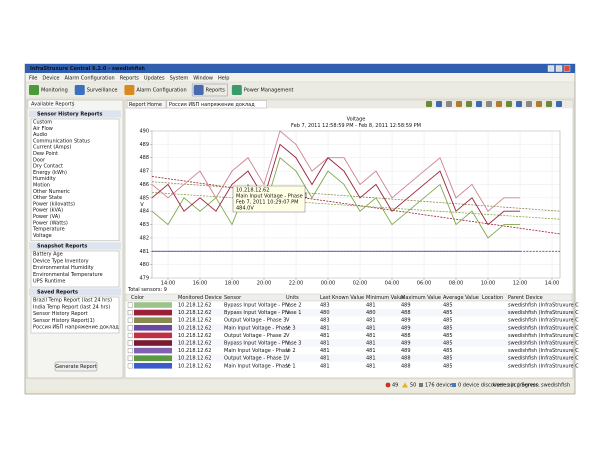  Describe the element at coordinates (154, 79) in the screenshot. I see `menu-item: Updates` at that location.